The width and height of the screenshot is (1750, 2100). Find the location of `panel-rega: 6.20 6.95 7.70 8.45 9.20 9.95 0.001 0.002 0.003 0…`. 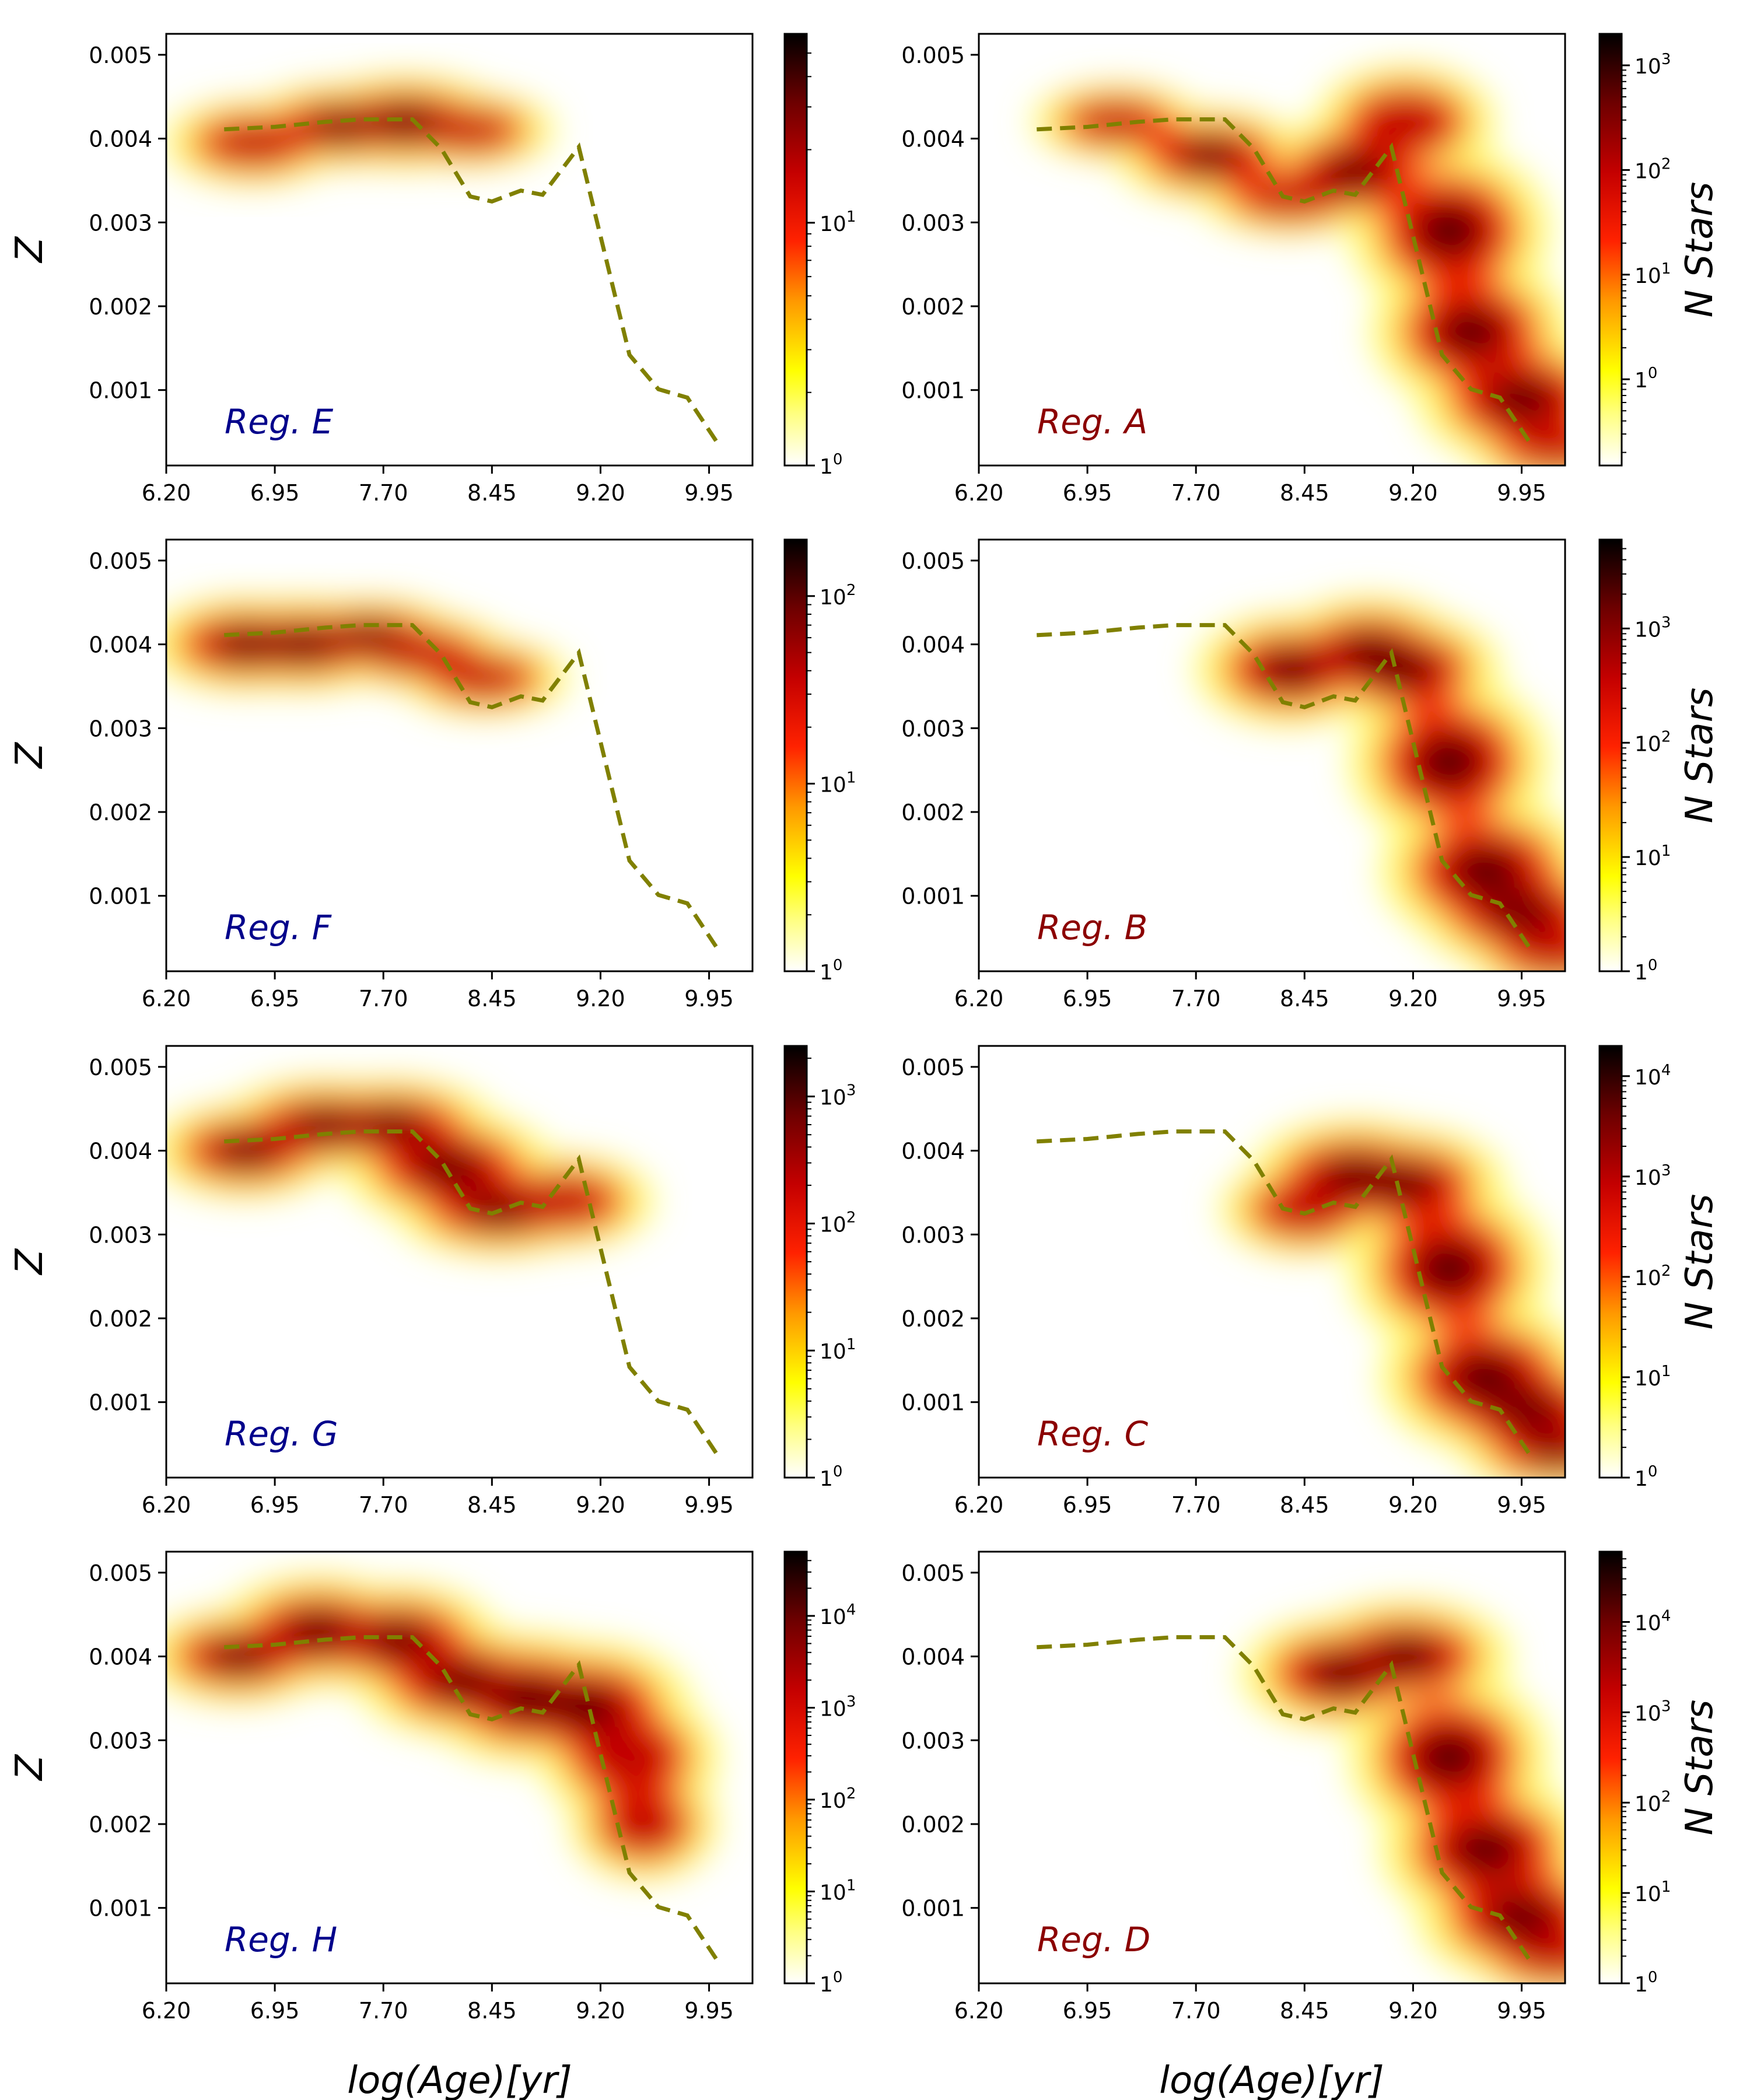

panel-rega: 6.20 6.95 7.70 8.45 9.20 9.95 0.001 0.002 0.003 0… is located at coordinates (1311, 269).